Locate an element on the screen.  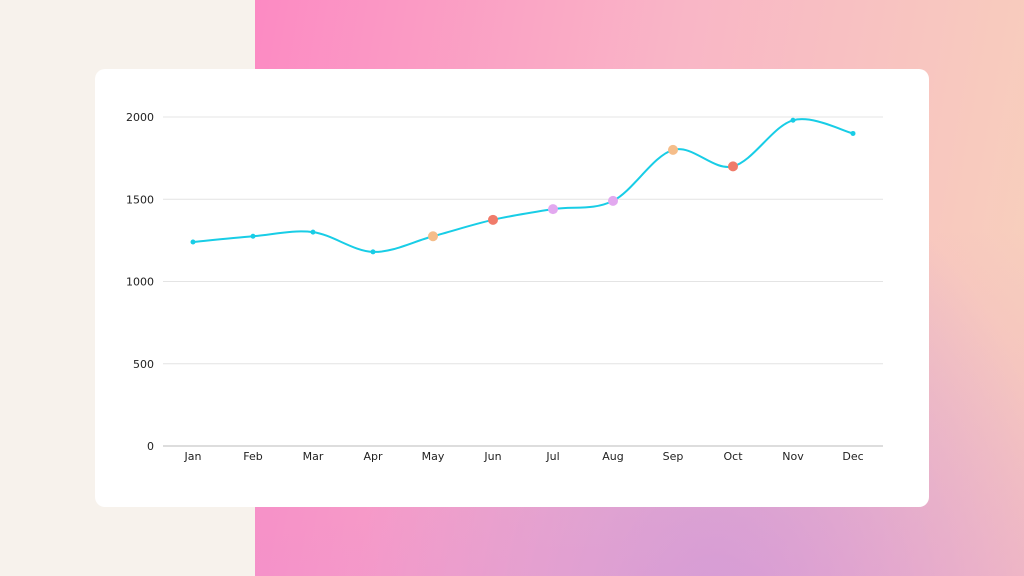
x-tick-label: Jul is located at coordinates (552, 456).